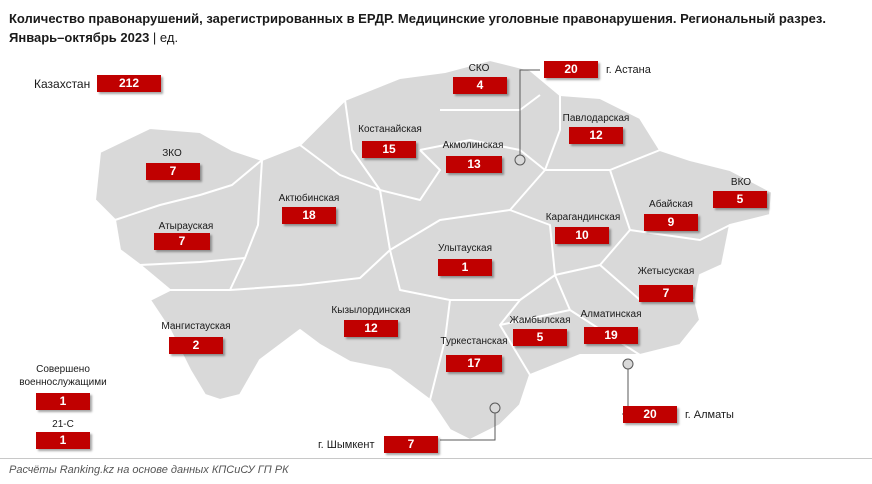  I want to click on astana-connector, so click(529, 114).